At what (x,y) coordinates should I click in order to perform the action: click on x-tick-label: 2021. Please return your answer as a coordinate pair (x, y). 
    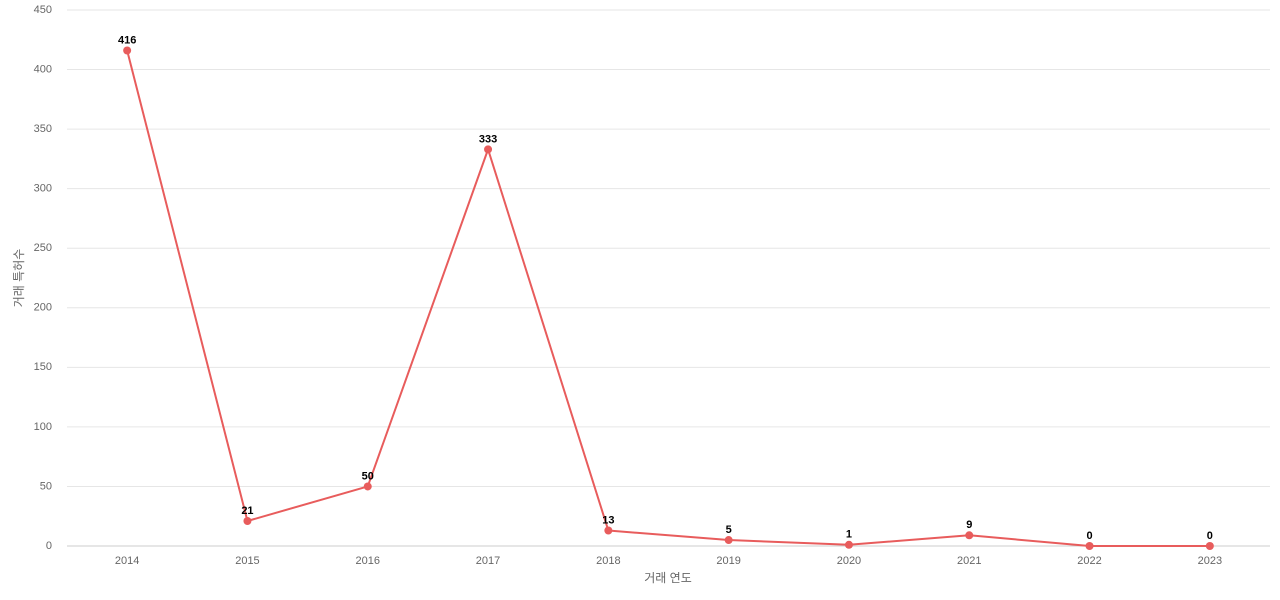
    Looking at the image, I should click on (969, 561).